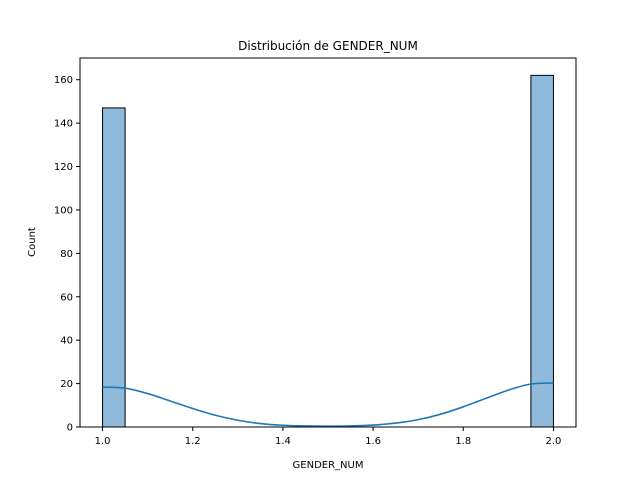  What do you see at coordinates (328, 437) in the screenshot?
I see `x-axis-ticks: 1.0 1.2 1.4 1.6 1.8 2.0` at bounding box center [328, 437].